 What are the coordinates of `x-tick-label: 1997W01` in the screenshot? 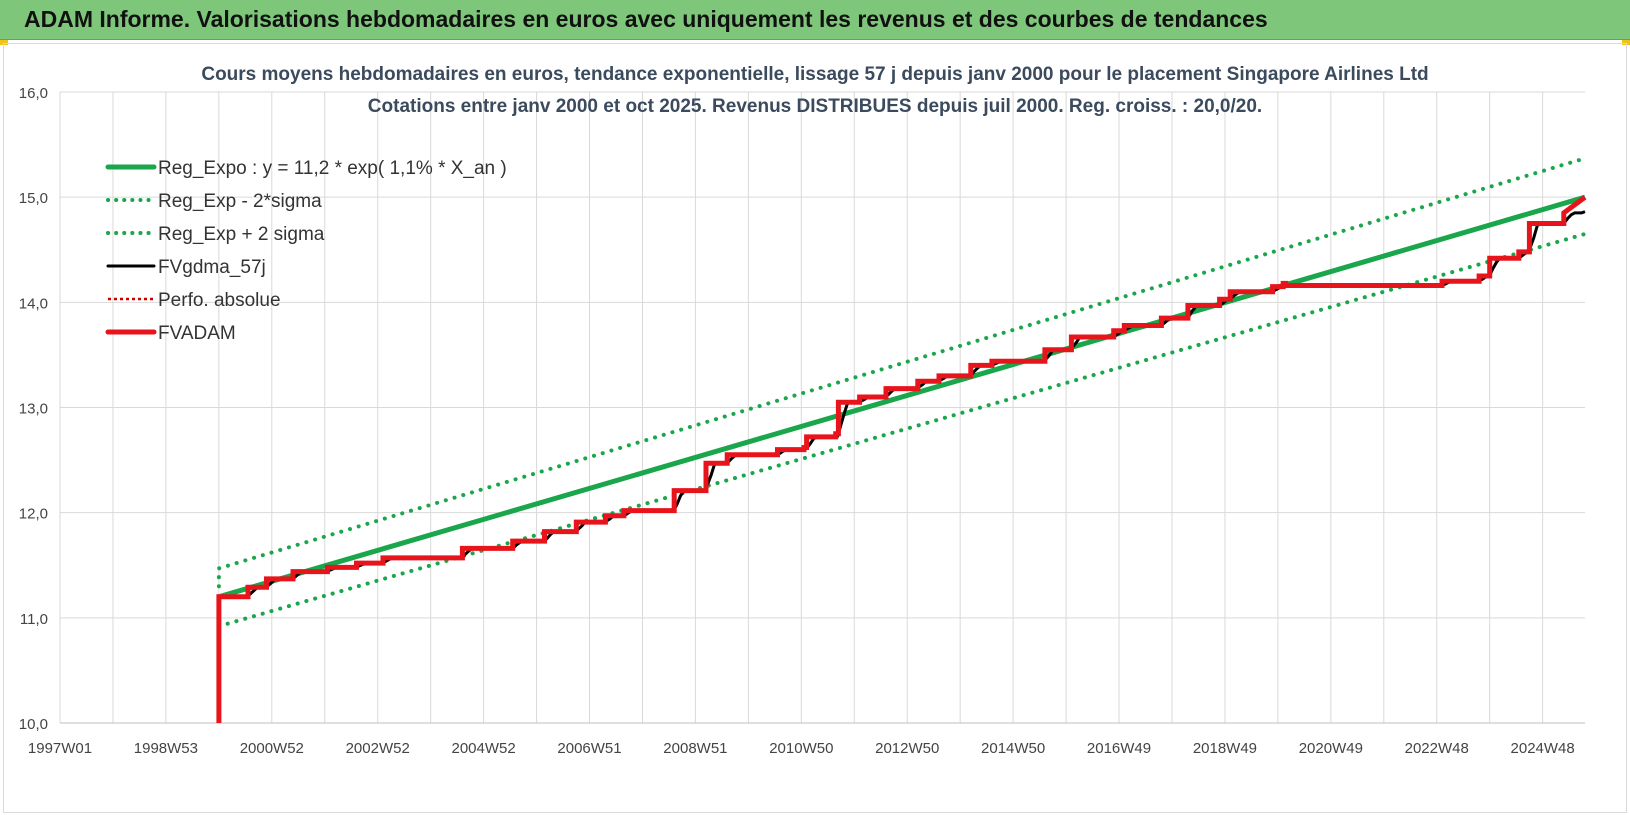 It's located at (60, 748).